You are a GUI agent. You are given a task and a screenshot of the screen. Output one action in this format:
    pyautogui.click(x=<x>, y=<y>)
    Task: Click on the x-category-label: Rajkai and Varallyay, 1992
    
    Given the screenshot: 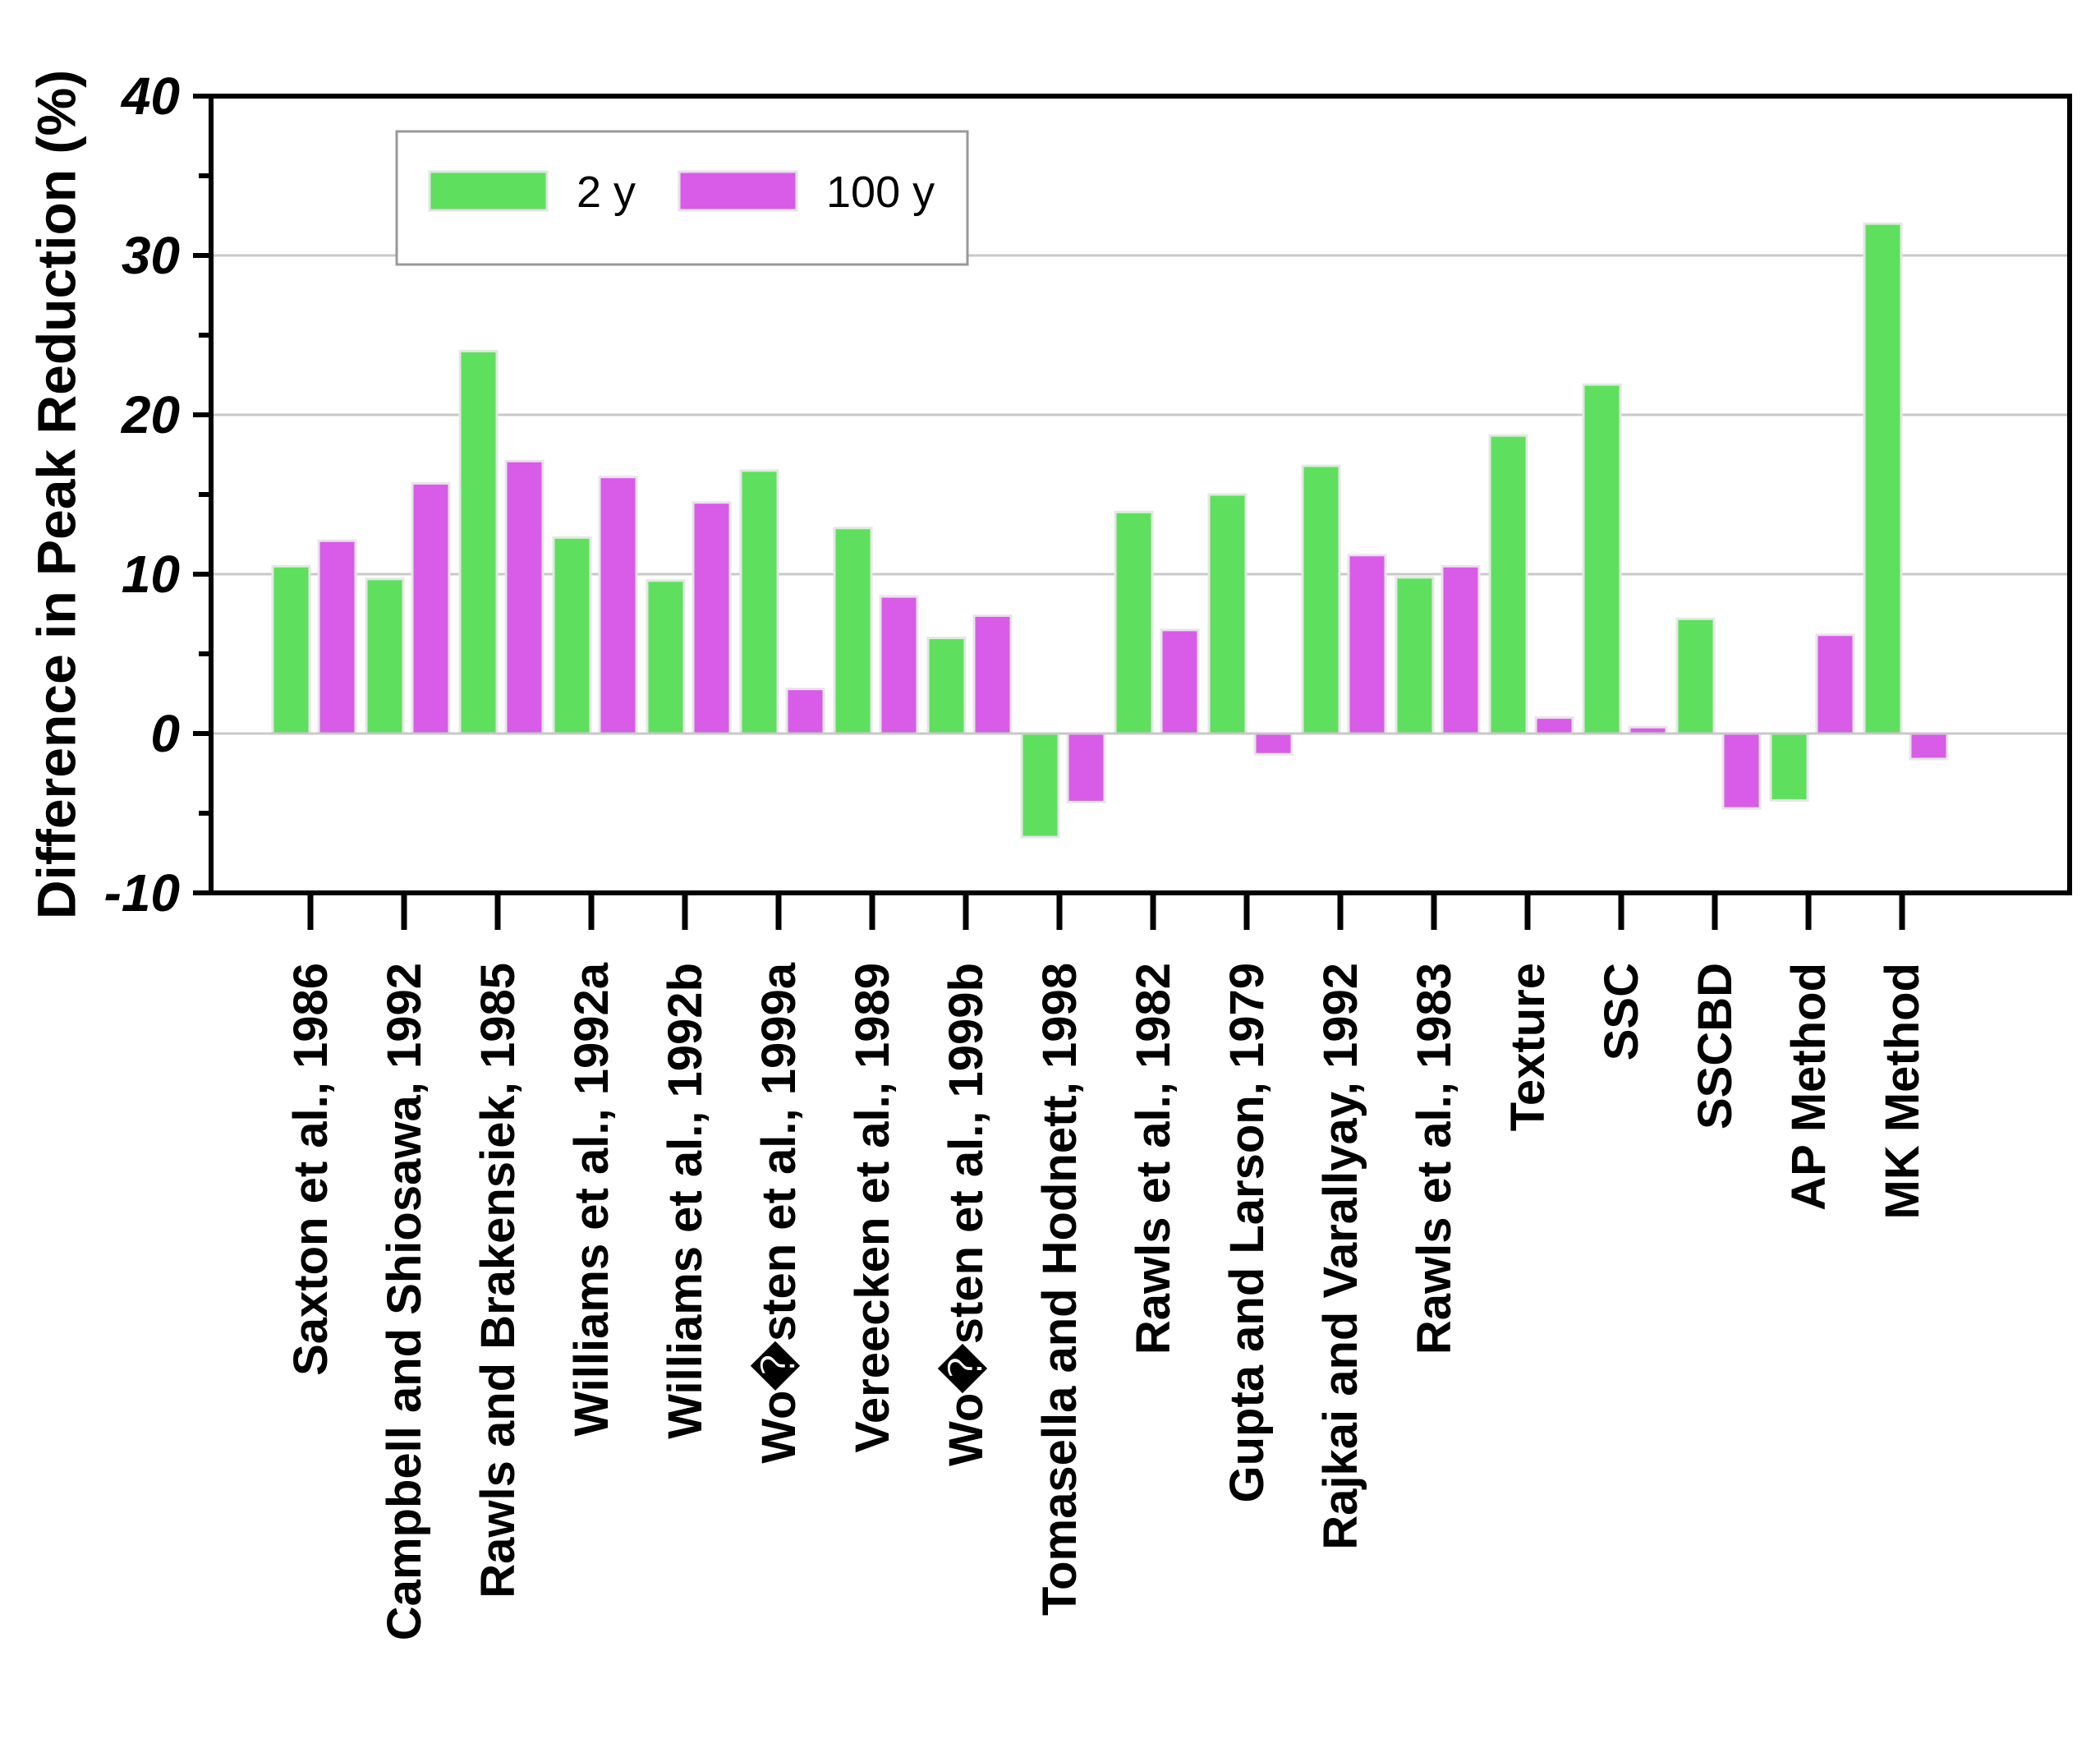 What is the action you would take?
    pyautogui.click(x=1340, y=1256)
    